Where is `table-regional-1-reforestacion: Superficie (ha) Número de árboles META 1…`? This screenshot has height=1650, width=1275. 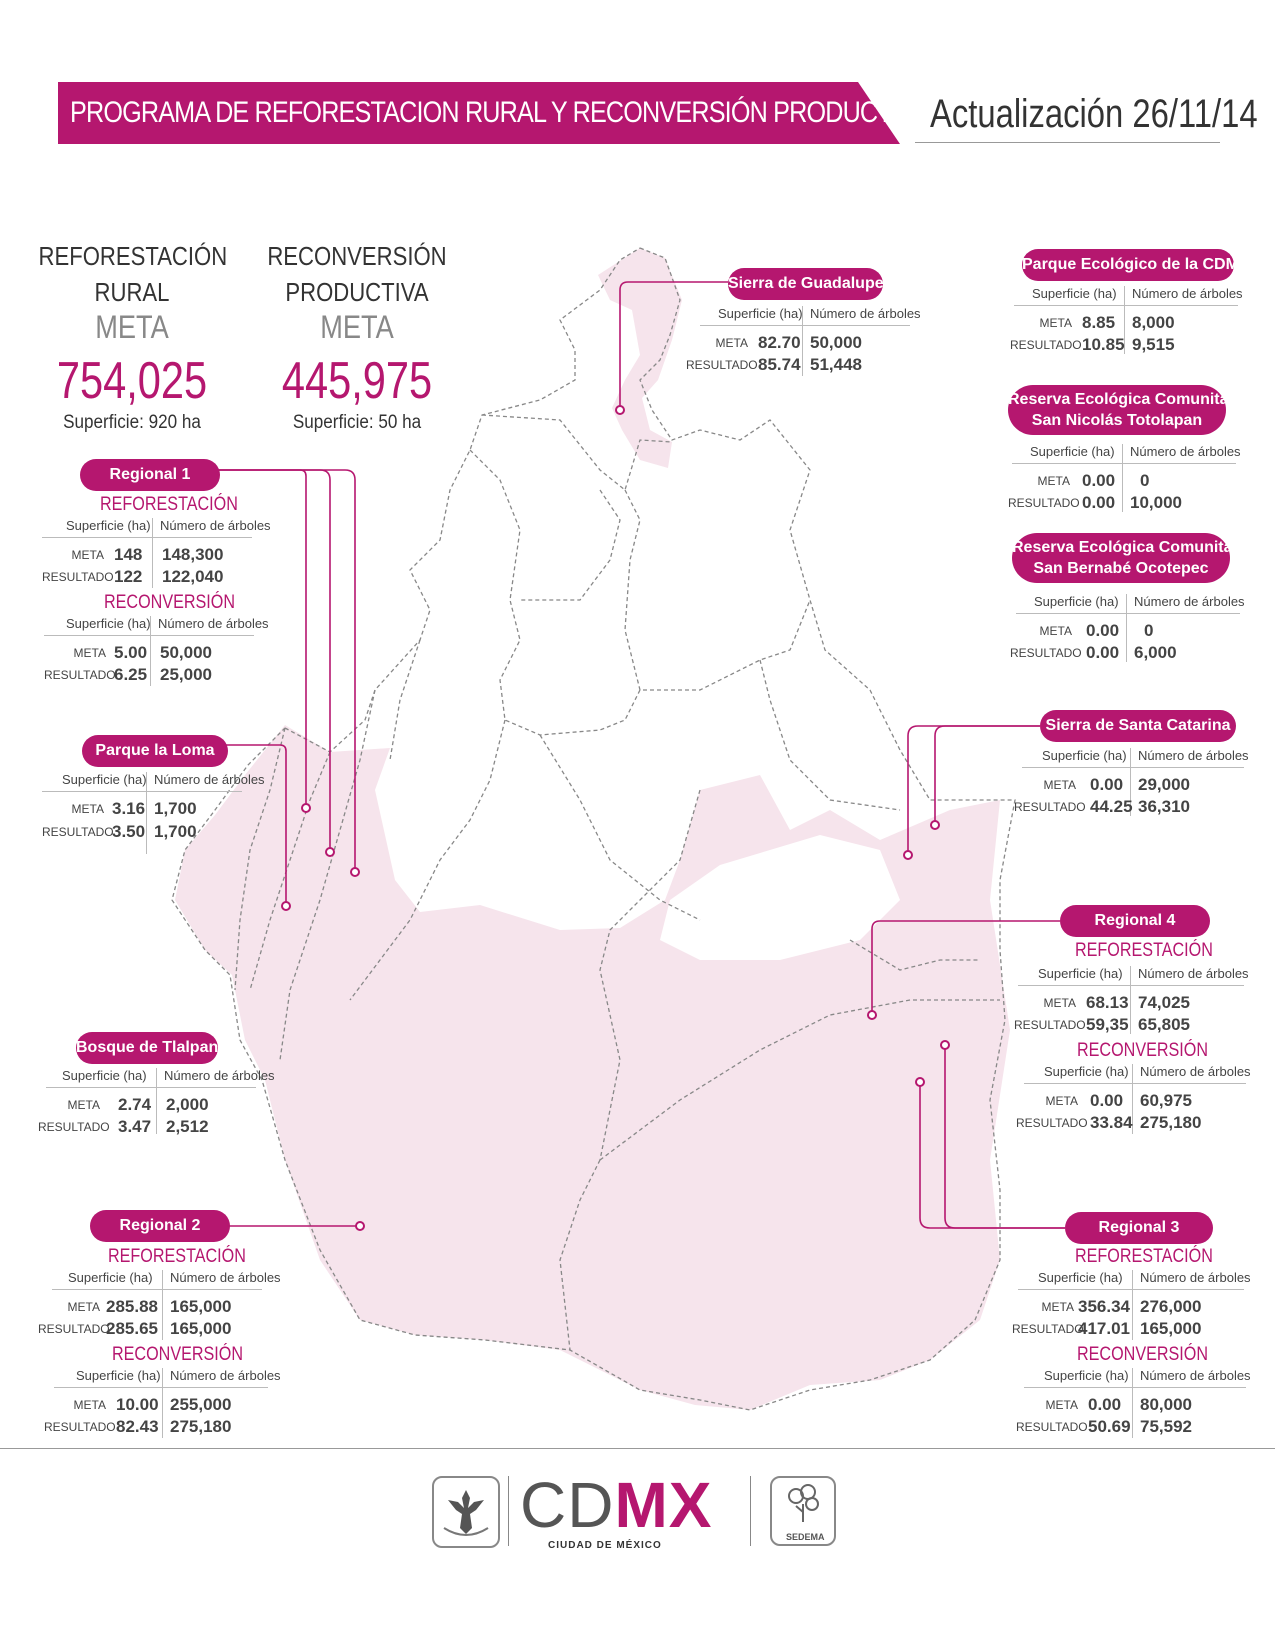
table-regional-1-reforestacion: Superficie (ha) Número de árboles META 1… is located at coordinates (156, 553).